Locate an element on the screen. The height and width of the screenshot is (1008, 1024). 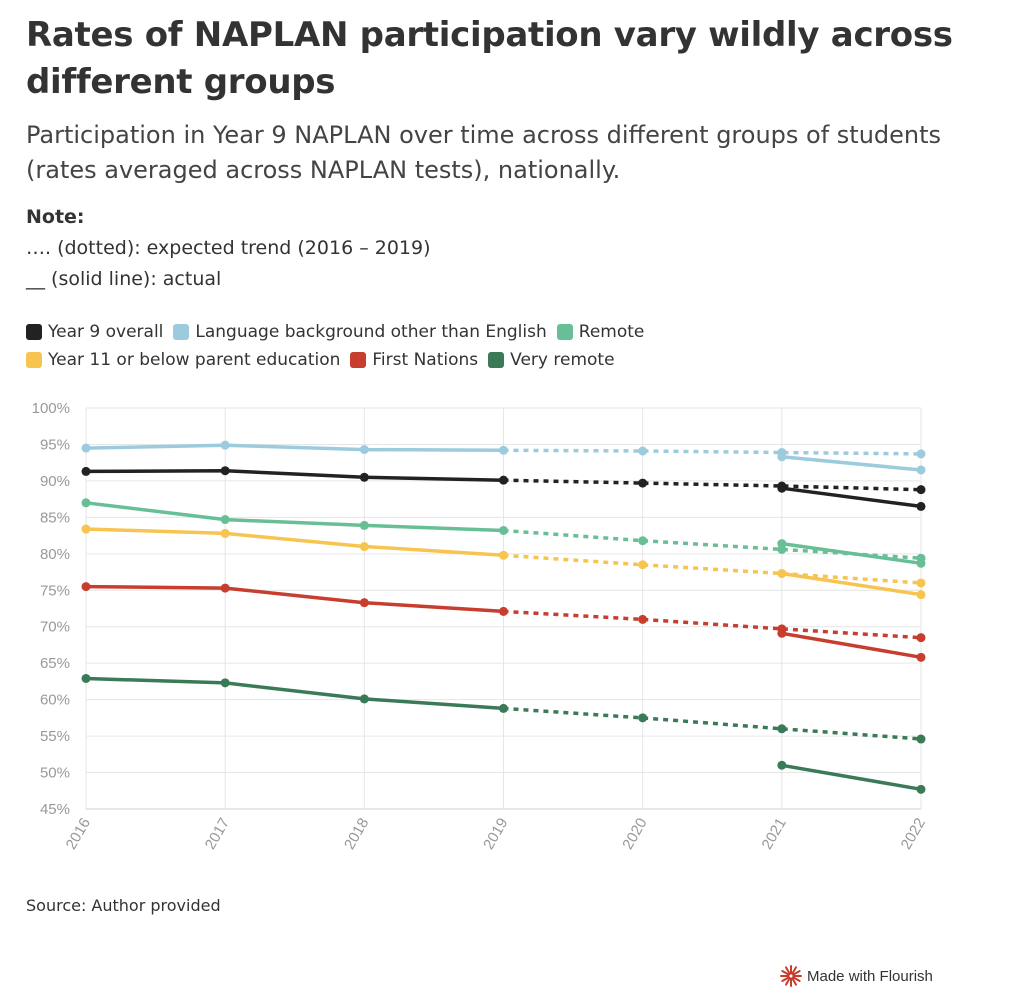
y-tick-label: 70% is located at coordinates (55, 627).